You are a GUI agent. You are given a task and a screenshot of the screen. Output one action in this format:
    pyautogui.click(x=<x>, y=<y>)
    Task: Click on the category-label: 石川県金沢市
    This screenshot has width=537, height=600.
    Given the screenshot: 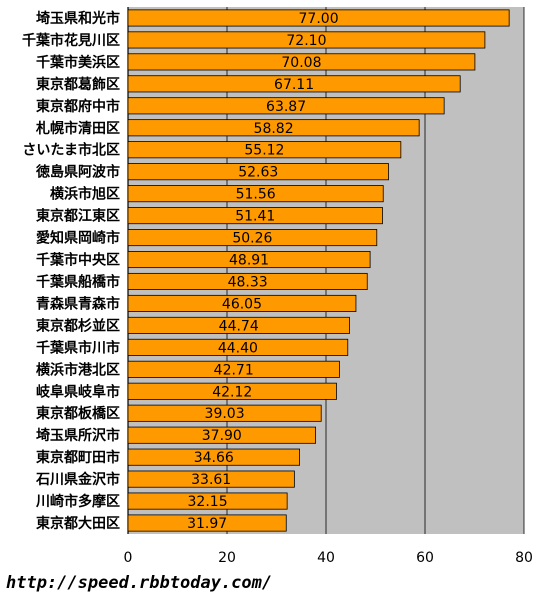 What is the action you would take?
    pyautogui.click(x=77, y=479)
    